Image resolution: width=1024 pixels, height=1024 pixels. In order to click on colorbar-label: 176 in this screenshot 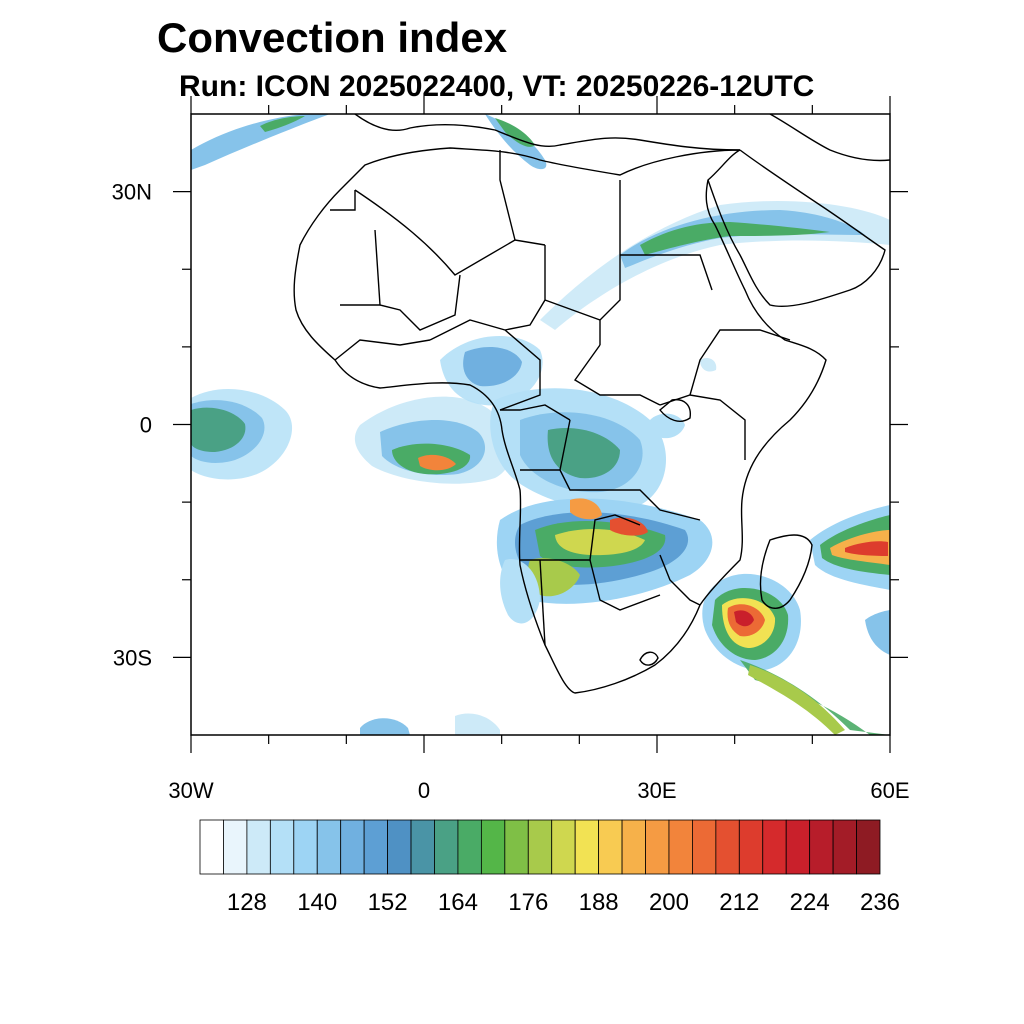, I will do `click(528, 902)`.